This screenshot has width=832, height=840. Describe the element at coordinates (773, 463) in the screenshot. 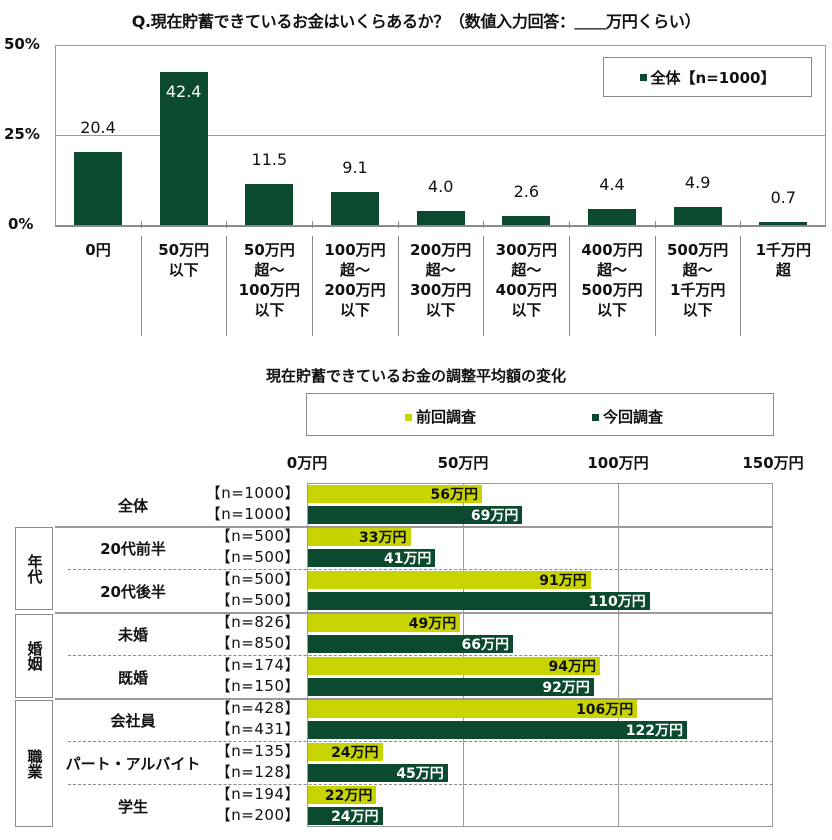

I see `x-tick-150: 150万円` at that location.